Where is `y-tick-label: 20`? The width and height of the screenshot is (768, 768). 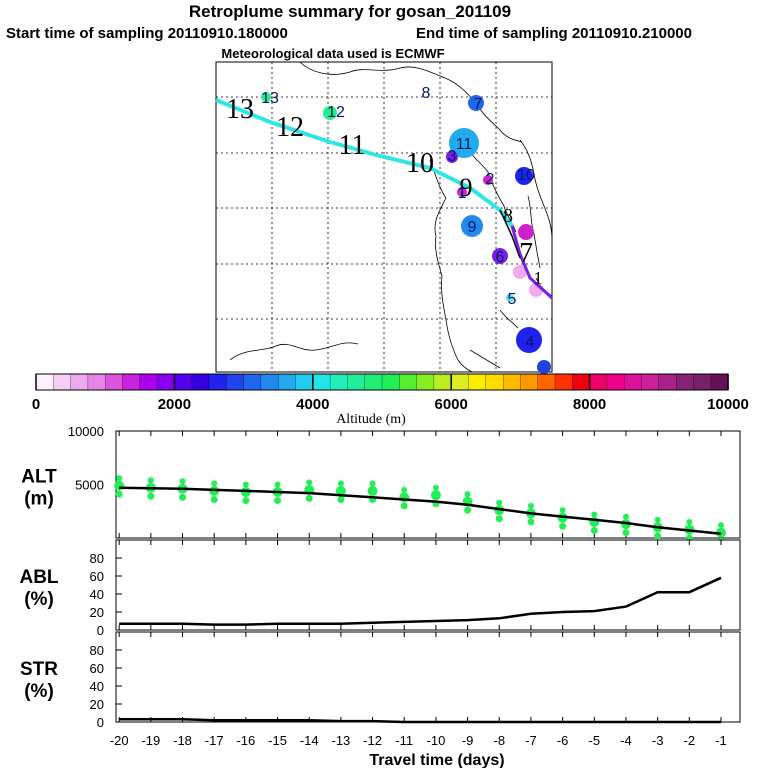 y-tick-label: 20 is located at coordinates (97, 612).